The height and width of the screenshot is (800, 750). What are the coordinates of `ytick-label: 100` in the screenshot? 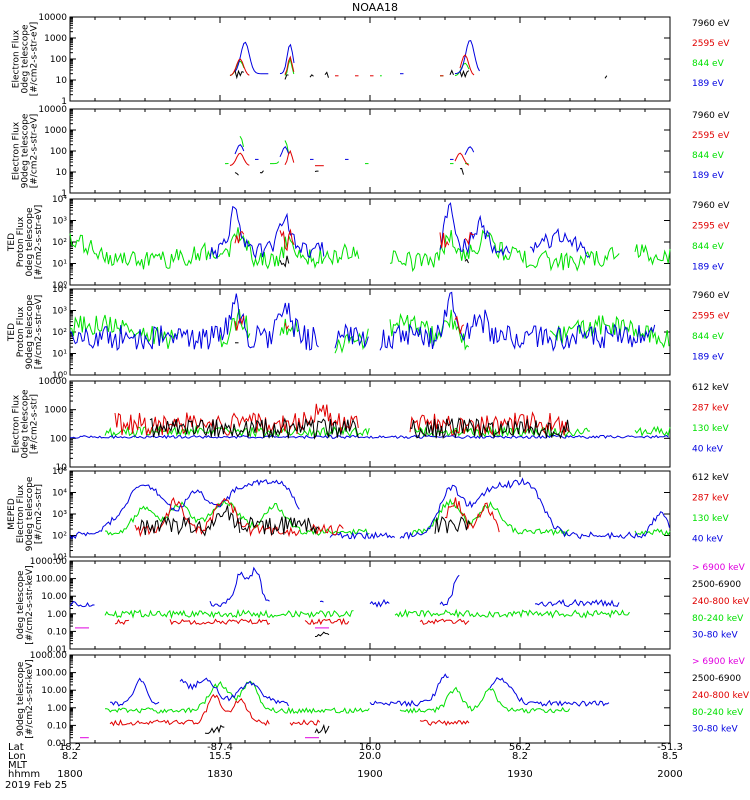 It's located at (58, 60).